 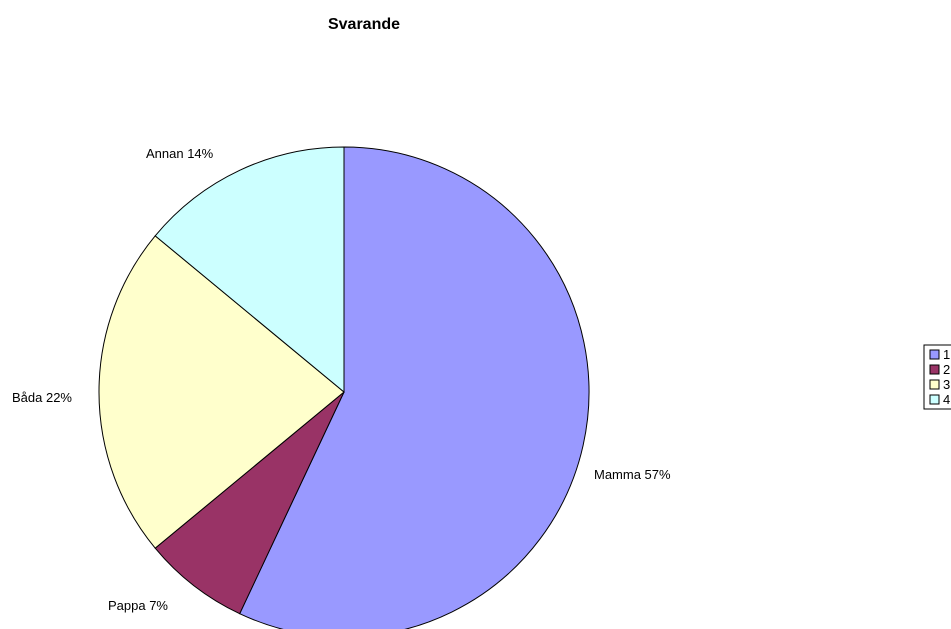 I want to click on pie-slice-annan, so click(x=249, y=270).